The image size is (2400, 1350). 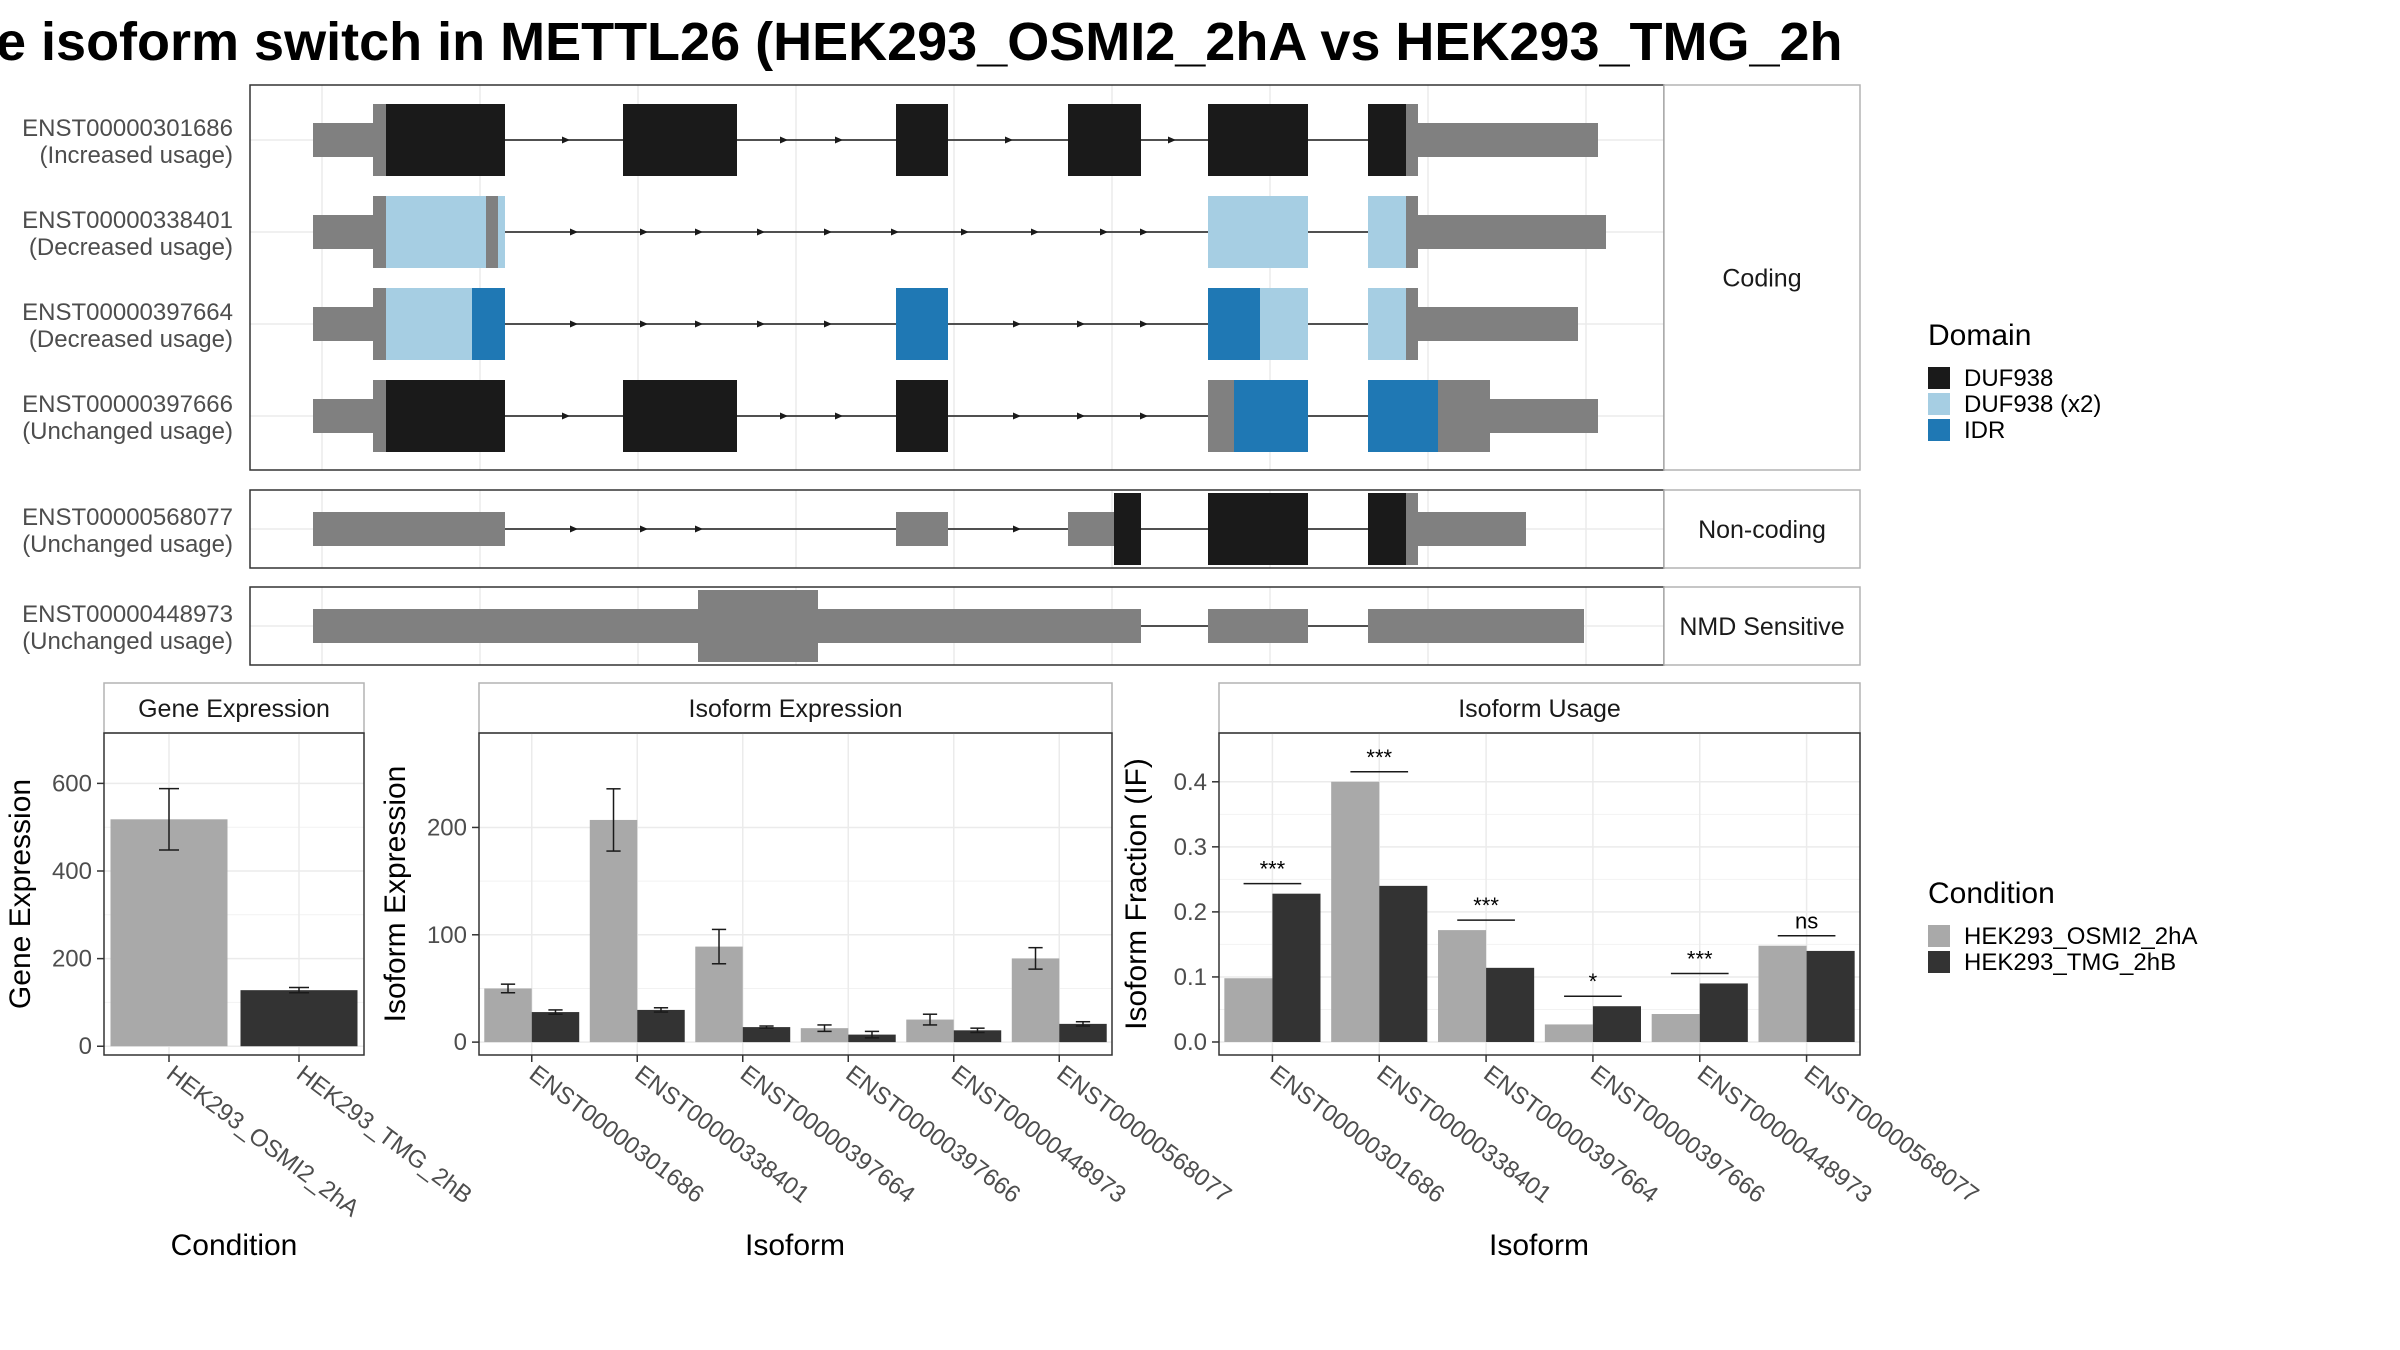 What do you see at coordinates (72, 959) in the screenshot?
I see `y-tick-label: 200` at bounding box center [72, 959].